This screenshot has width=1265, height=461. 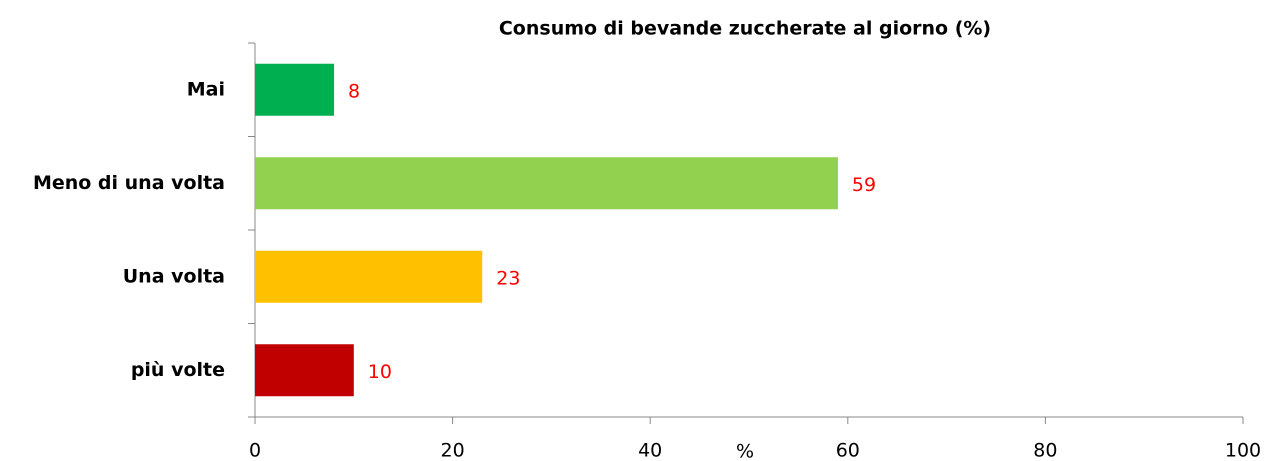 I want to click on value-label: 23, so click(x=508, y=278).